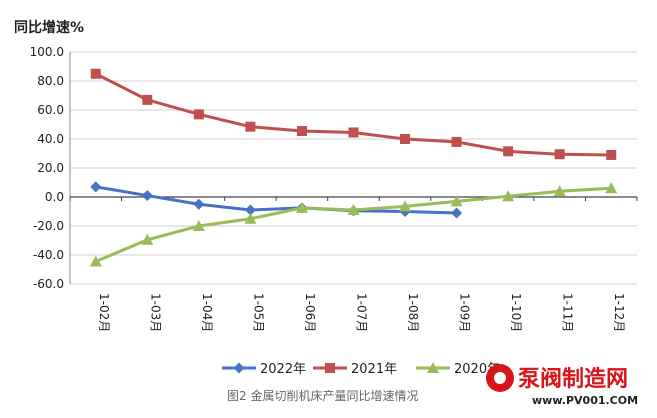 The height and width of the screenshot is (418, 657). Describe the element at coordinates (465, 312) in the screenshot. I see `x-tick-label: 1-09月` at that location.